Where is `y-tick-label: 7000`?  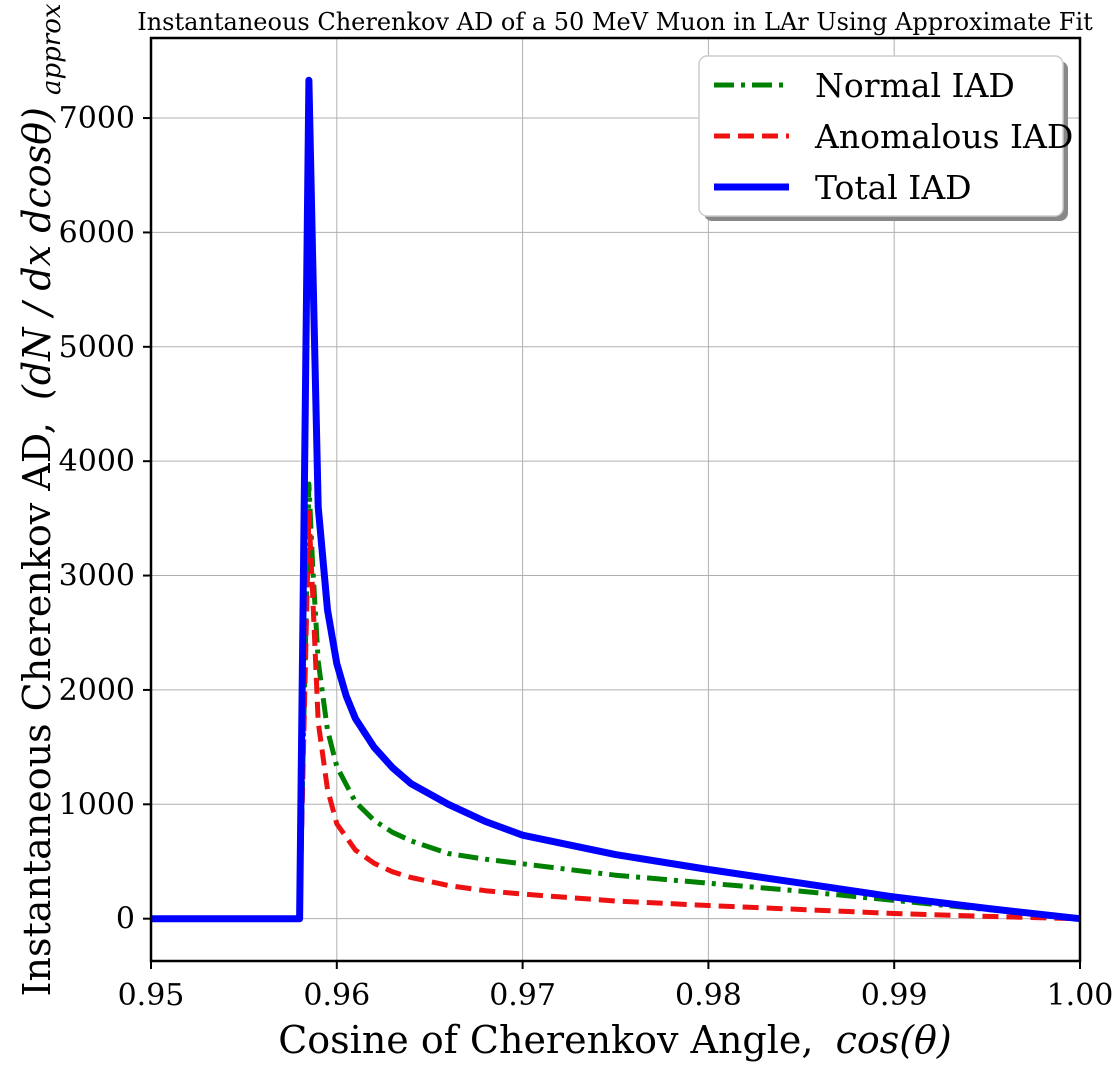
y-tick-label: 7000 is located at coordinates (97, 118).